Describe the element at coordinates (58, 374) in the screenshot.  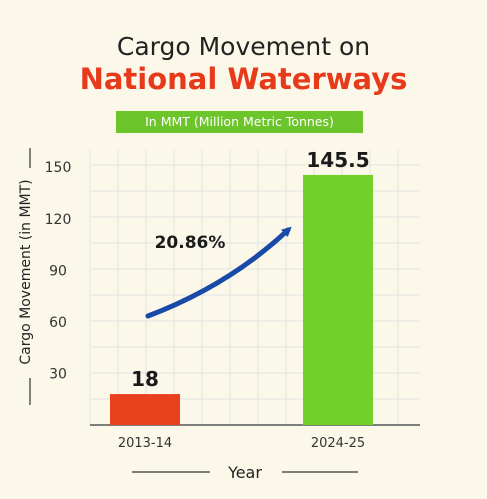
I see `y-tick-label: 30` at that location.